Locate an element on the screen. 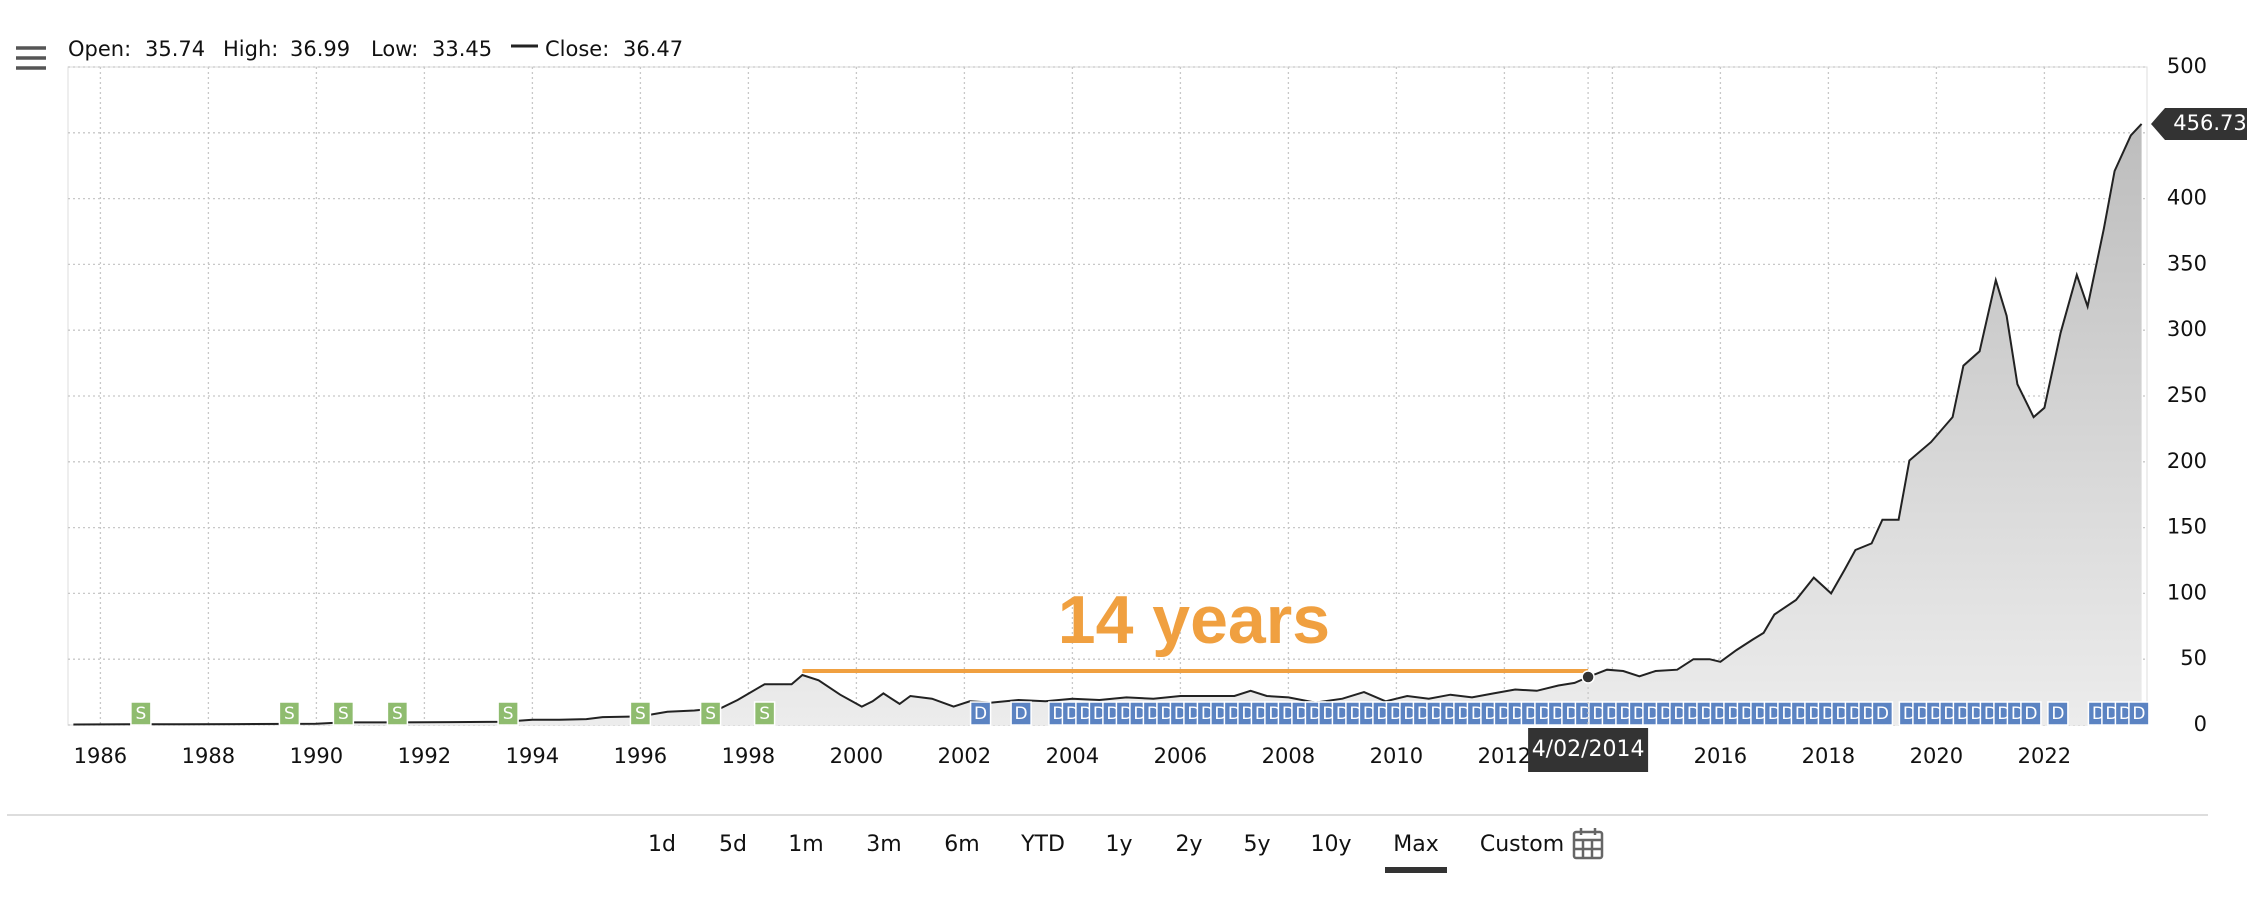 This screenshot has width=2266, height=910. x-tick-label: 2018 is located at coordinates (1828, 756).